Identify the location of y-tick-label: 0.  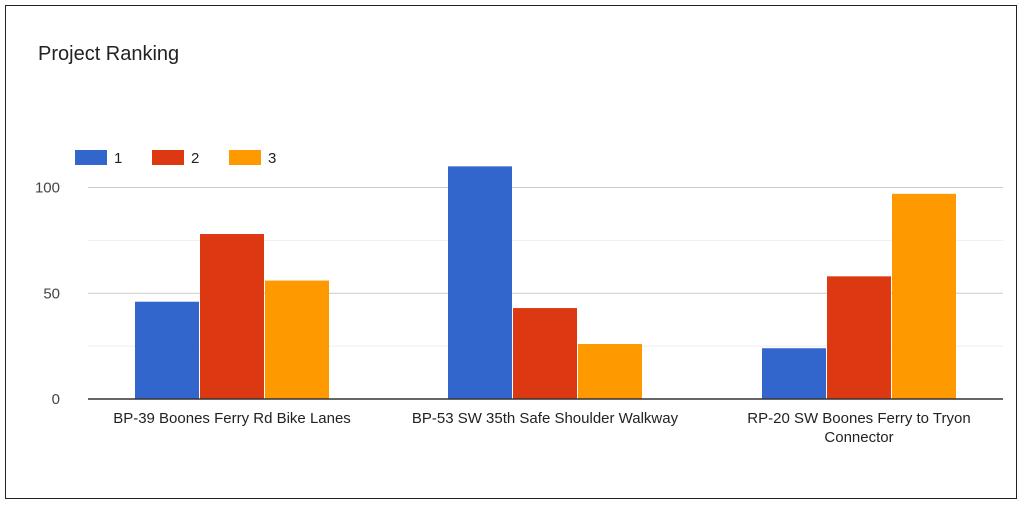
(56, 399).